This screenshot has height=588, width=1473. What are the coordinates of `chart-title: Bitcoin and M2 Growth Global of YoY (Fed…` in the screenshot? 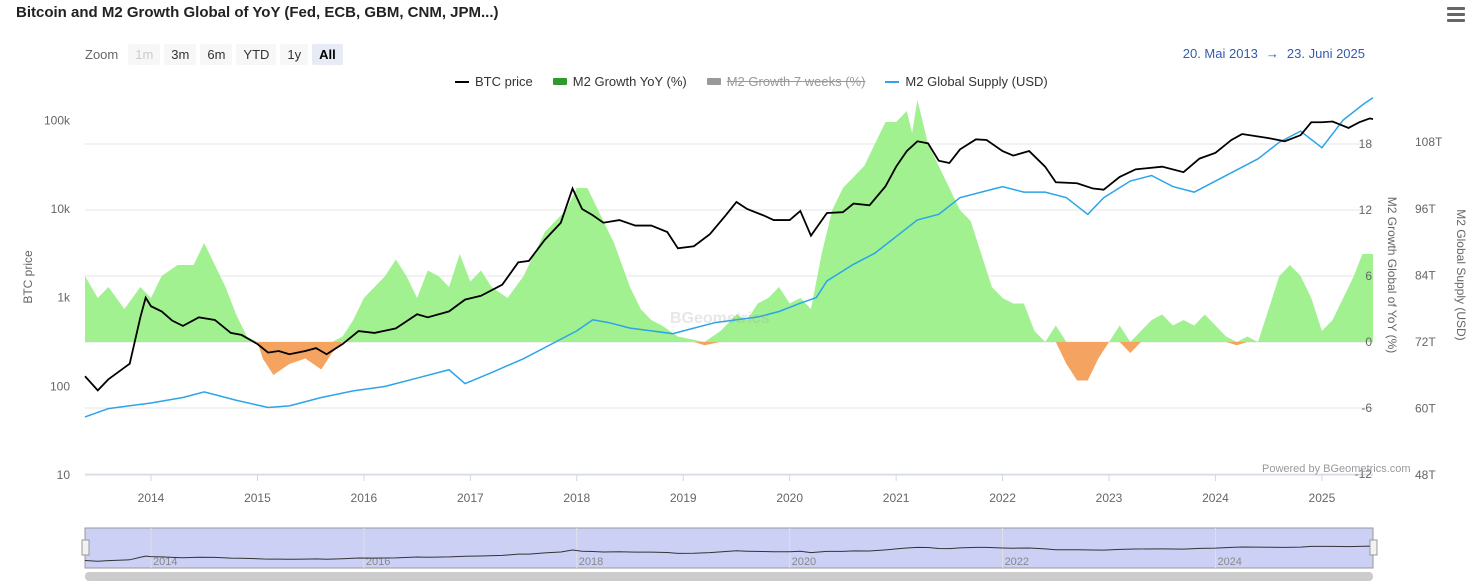 It's located at (257, 12).